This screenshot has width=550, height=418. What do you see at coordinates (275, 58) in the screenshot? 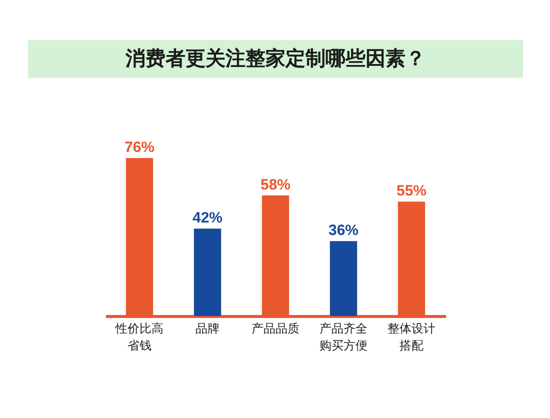
I see `chart-title: 消费者更关注整家定制哪些因素？` at bounding box center [275, 58].